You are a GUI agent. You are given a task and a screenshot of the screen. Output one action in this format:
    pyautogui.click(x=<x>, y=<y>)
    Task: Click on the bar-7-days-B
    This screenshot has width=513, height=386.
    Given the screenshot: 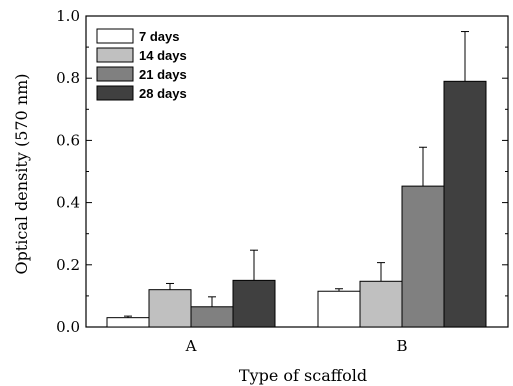 What is the action you would take?
    pyautogui.click(x=339, y=309)
    